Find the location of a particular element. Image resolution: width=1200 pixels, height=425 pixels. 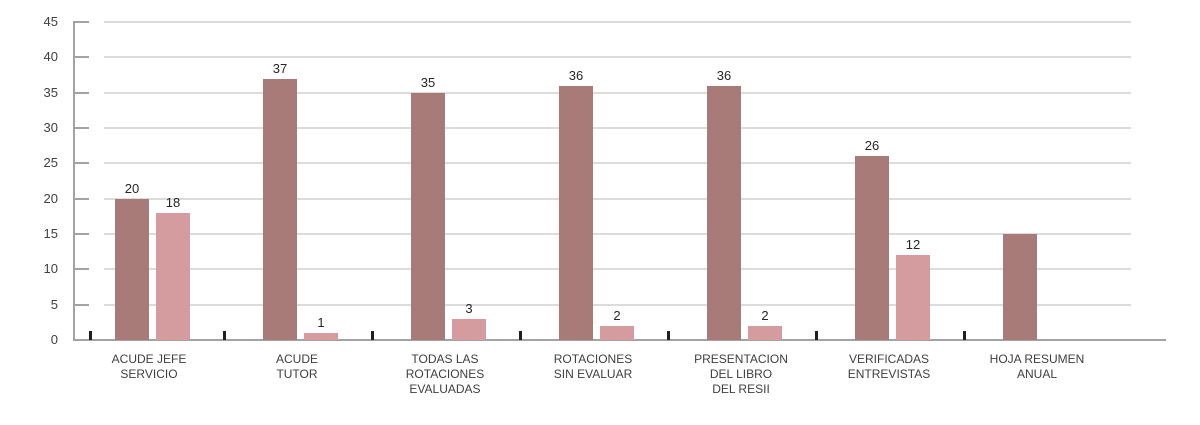

x-axis-category-label-line: HOJA RESUMEN is located at coordinates (1037, 359).